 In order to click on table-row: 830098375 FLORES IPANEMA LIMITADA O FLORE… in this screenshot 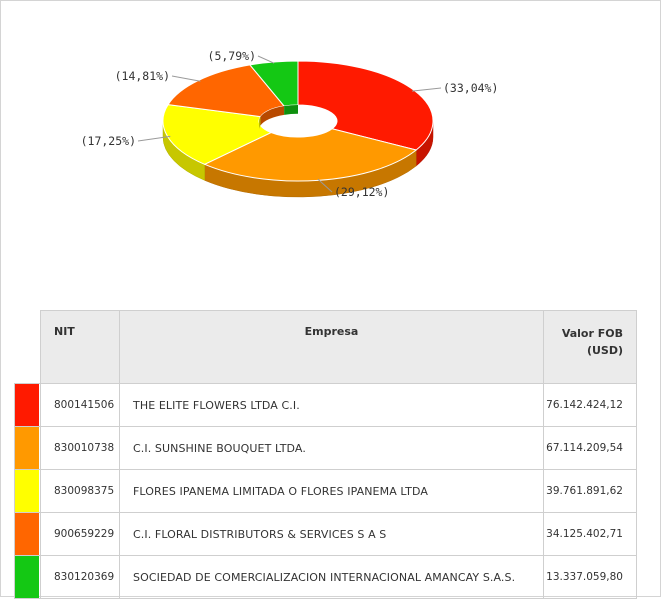, I will do `click(325, 491)`.